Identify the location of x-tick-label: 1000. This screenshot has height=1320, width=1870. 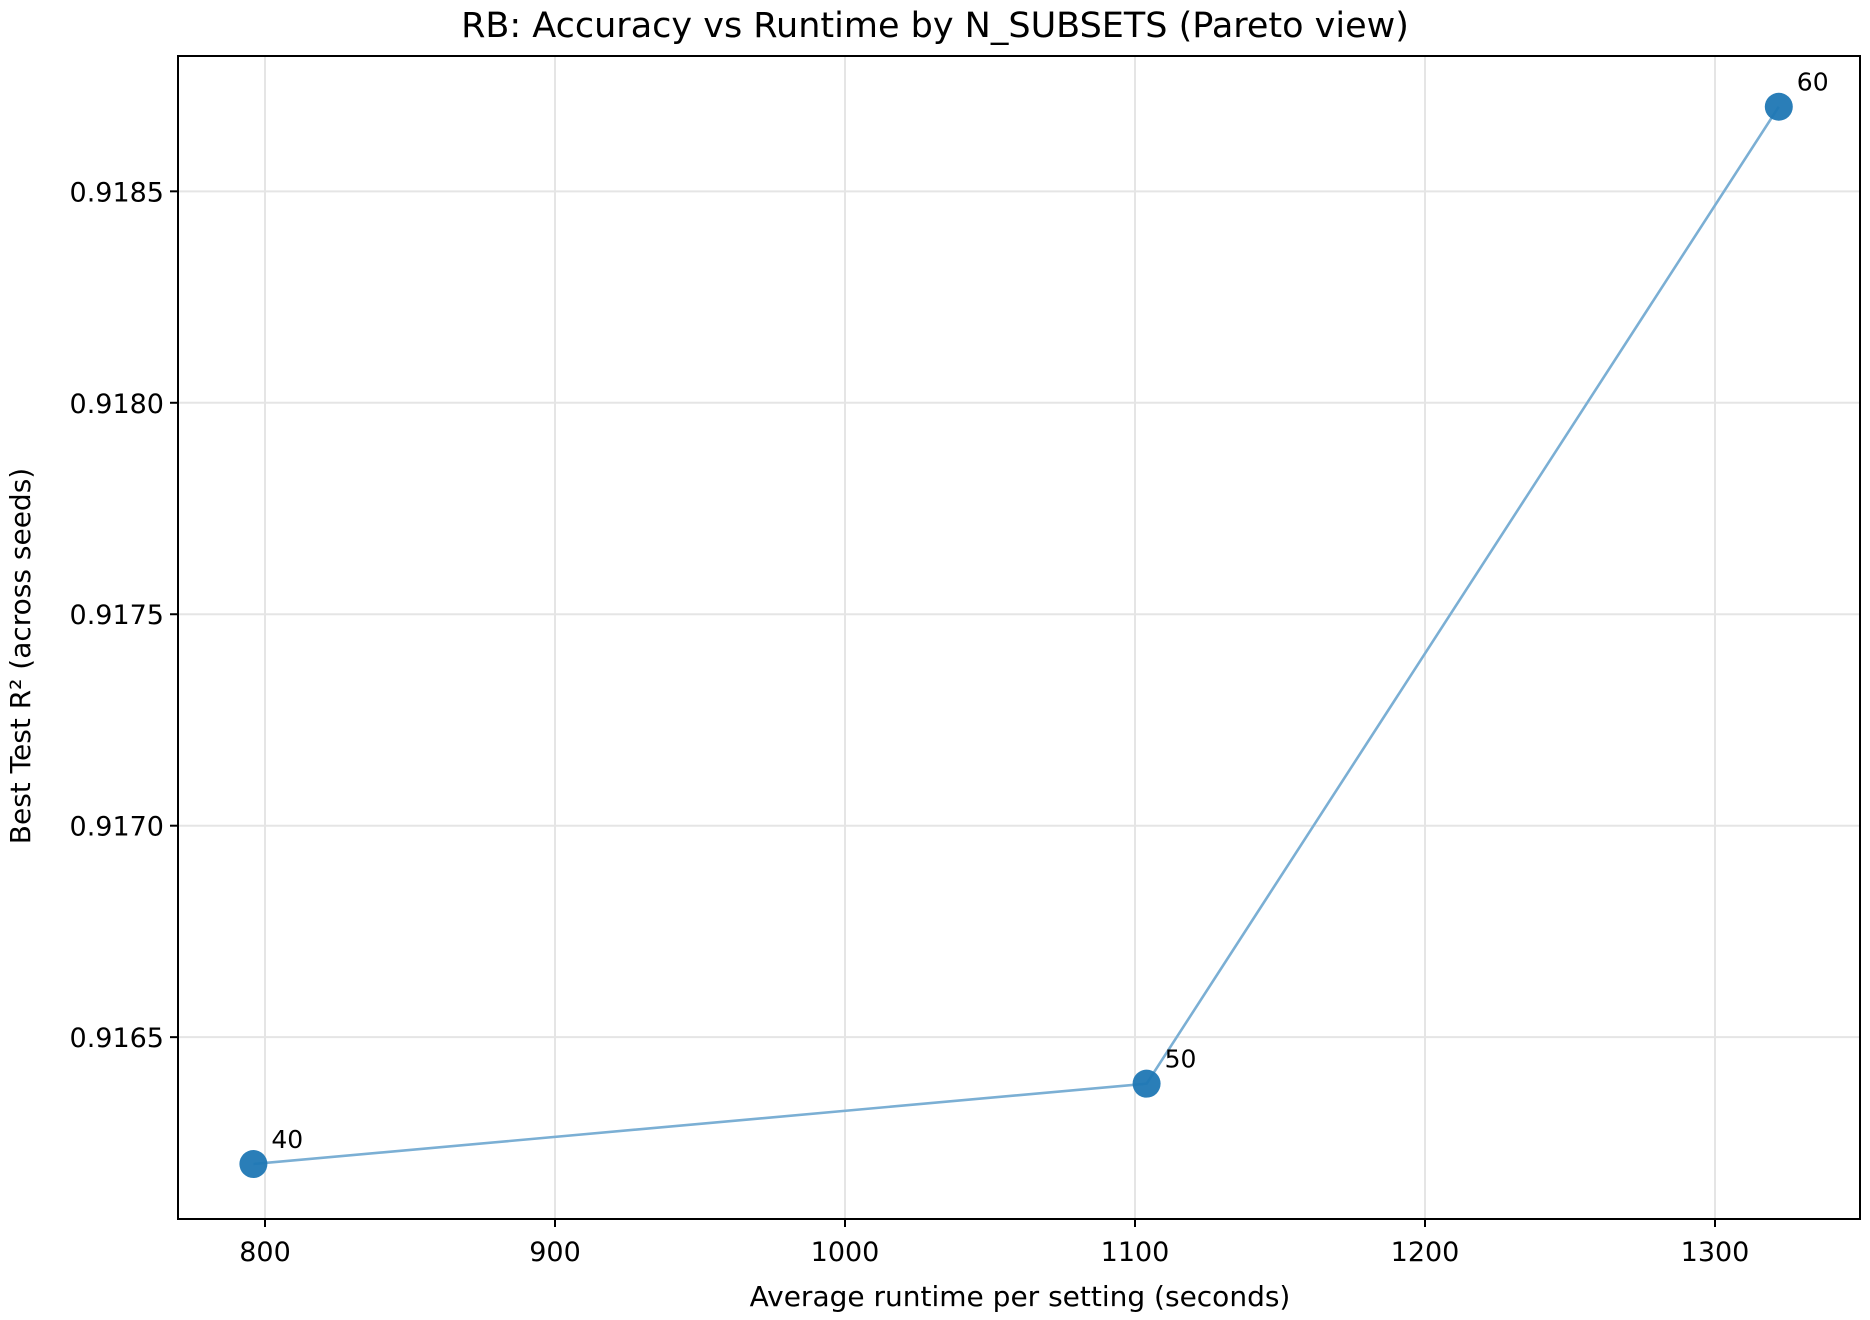
(845, 1252).